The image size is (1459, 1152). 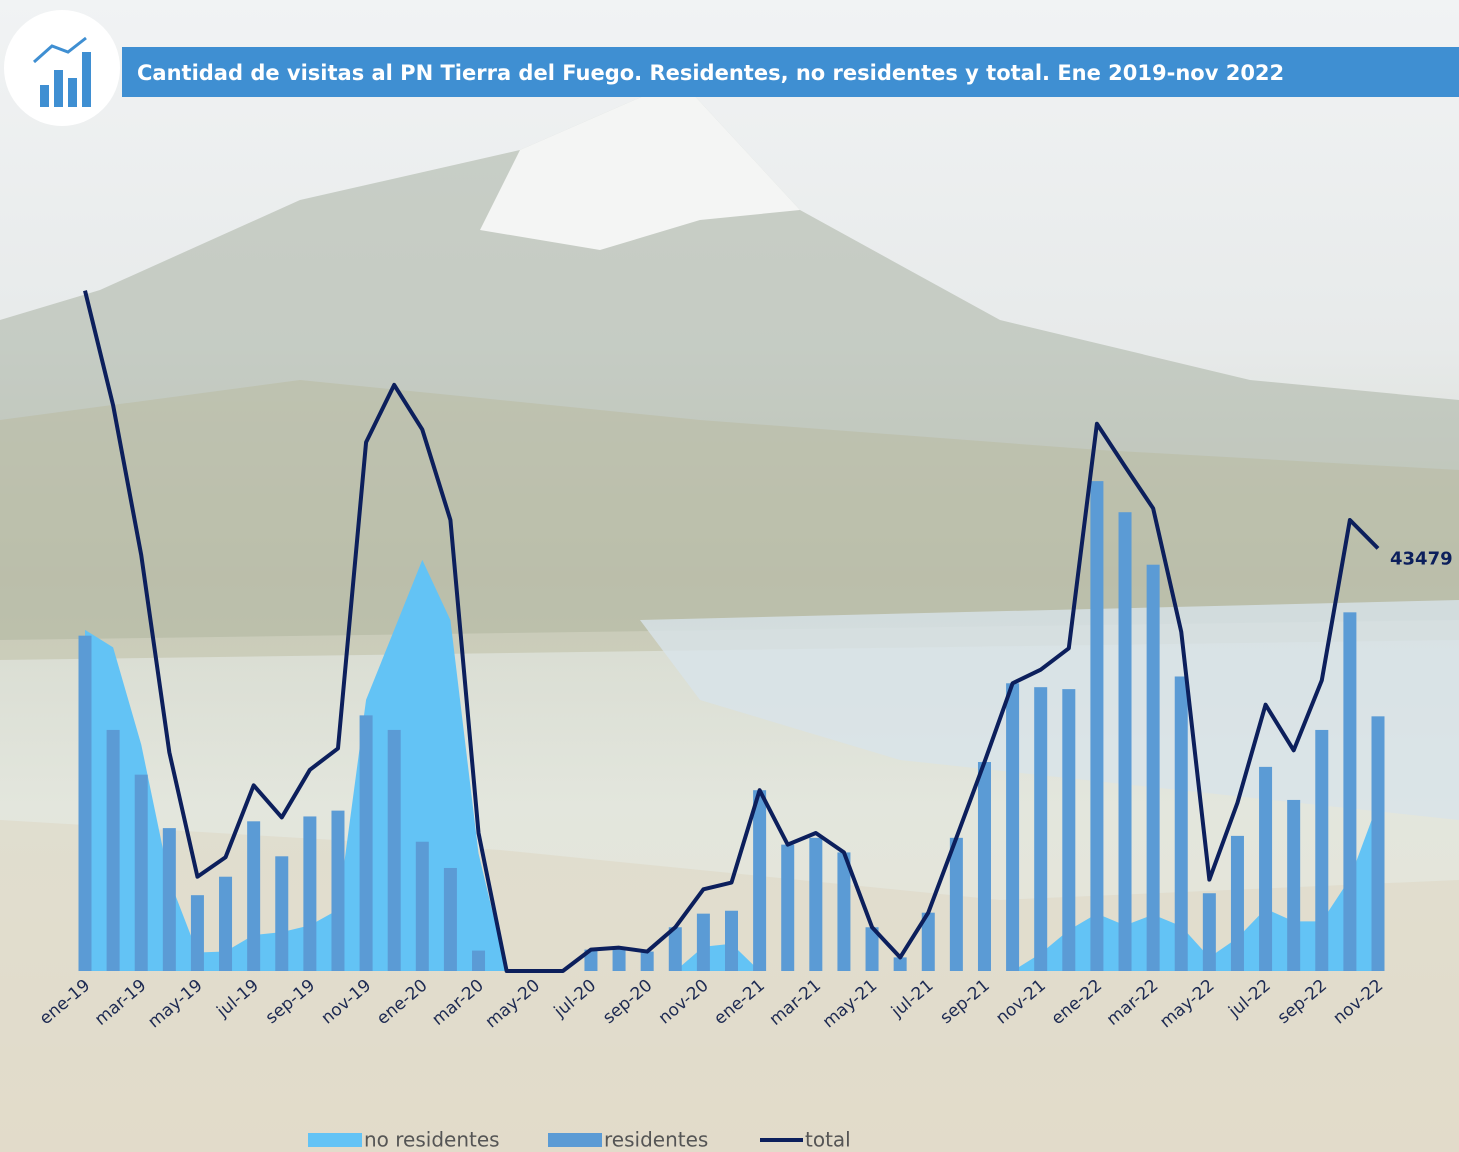 What do you see at coordinates (290, 1002) in the screenshot?
I see `x-tick-label: sep-19` at bounding box center [290, 1002].